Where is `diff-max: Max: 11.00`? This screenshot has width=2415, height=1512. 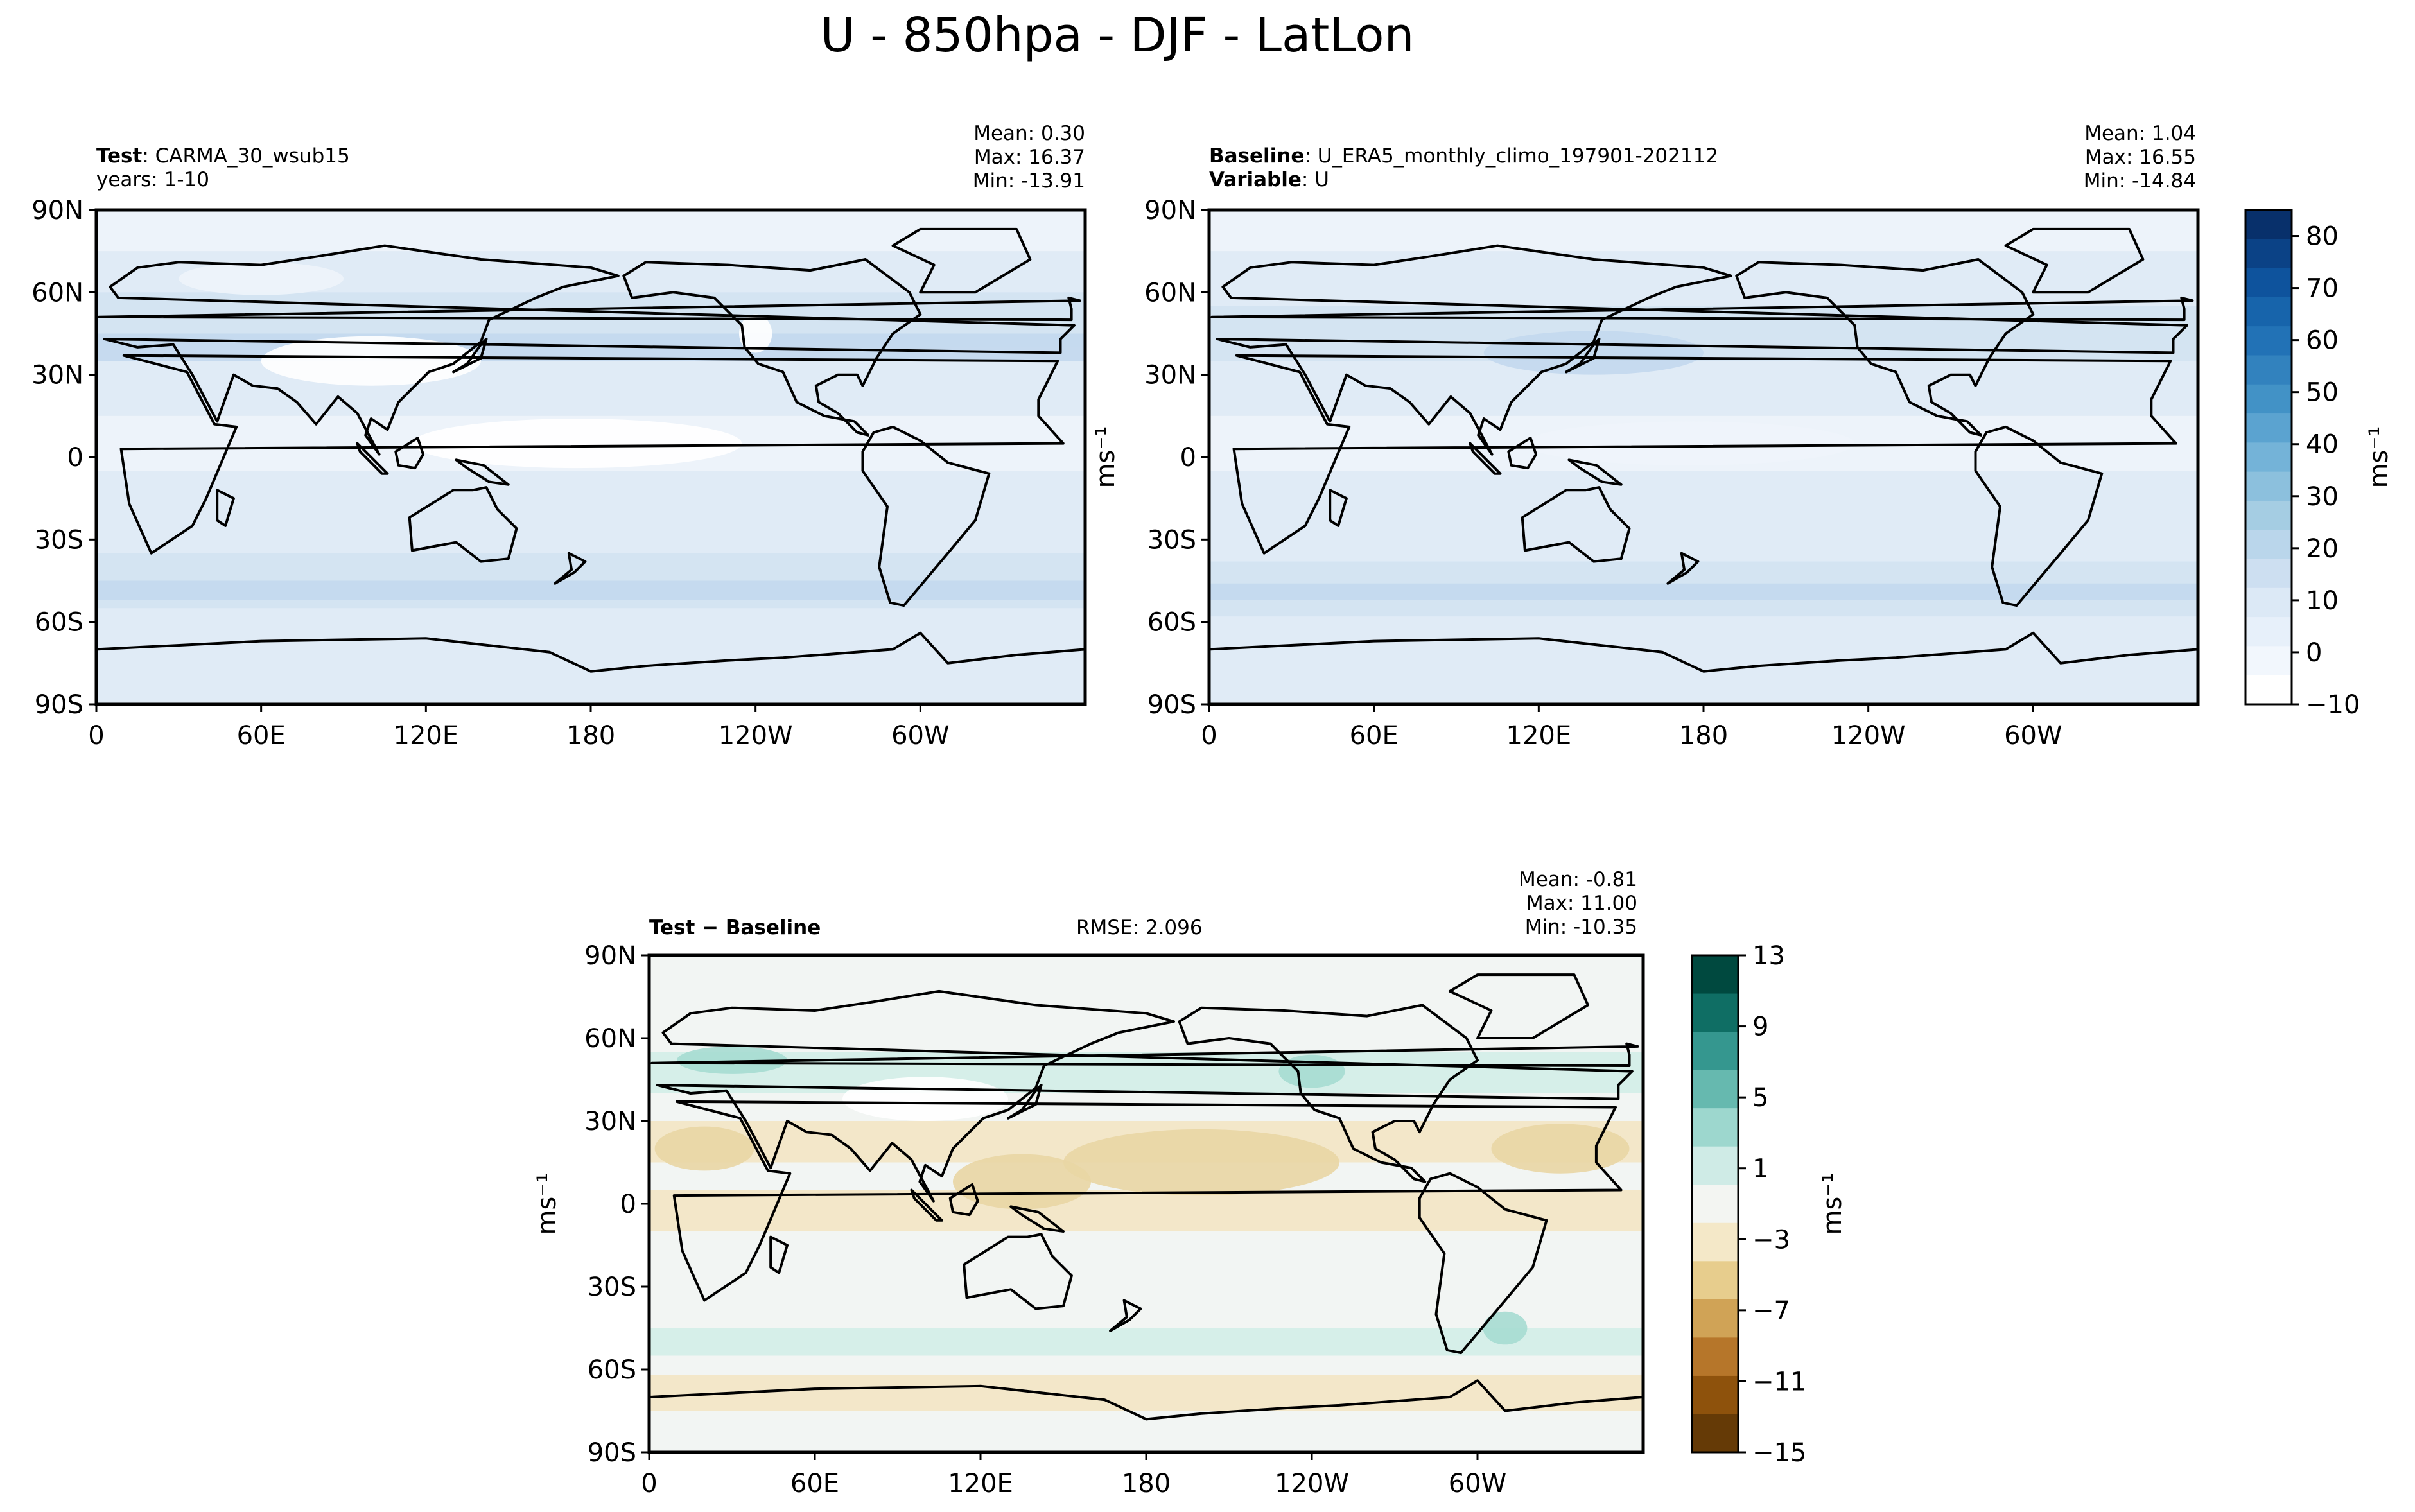 diff-max: Max: 11.00 is located at coordinates (1582, 903).